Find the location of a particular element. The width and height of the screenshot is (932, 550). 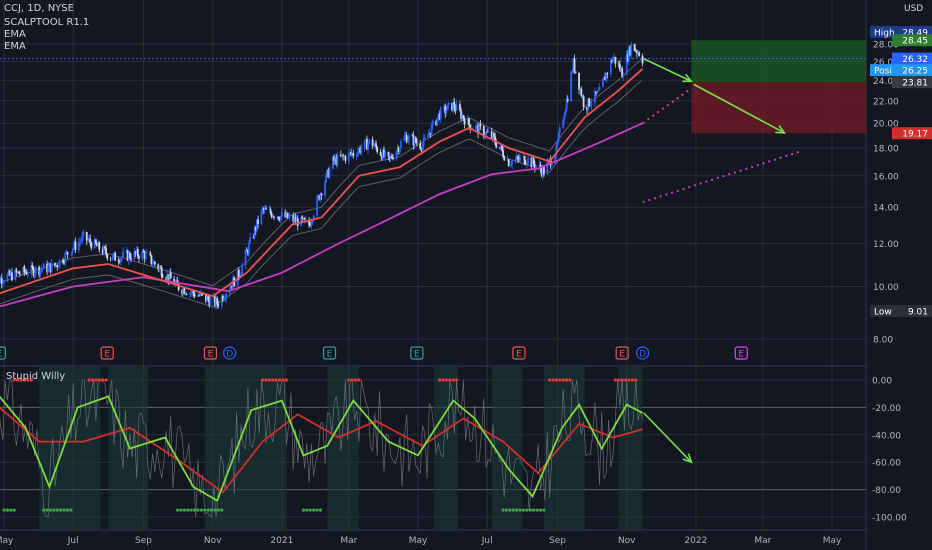

price-label-value: 26.32 is located at coordinates (915, 60).